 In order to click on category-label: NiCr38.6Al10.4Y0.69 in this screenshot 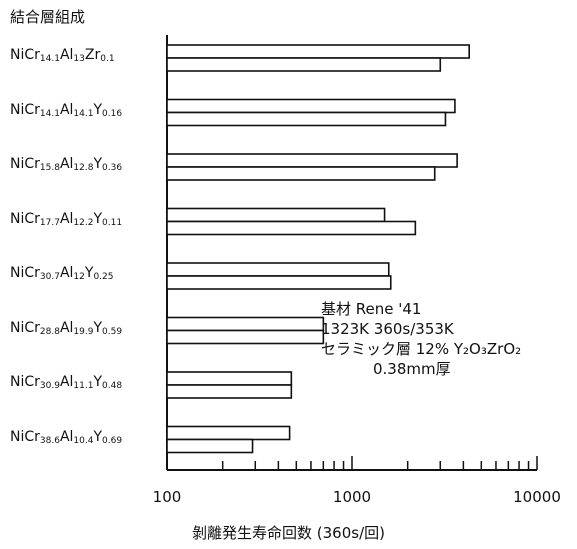, I will do `click(66, 437)`.